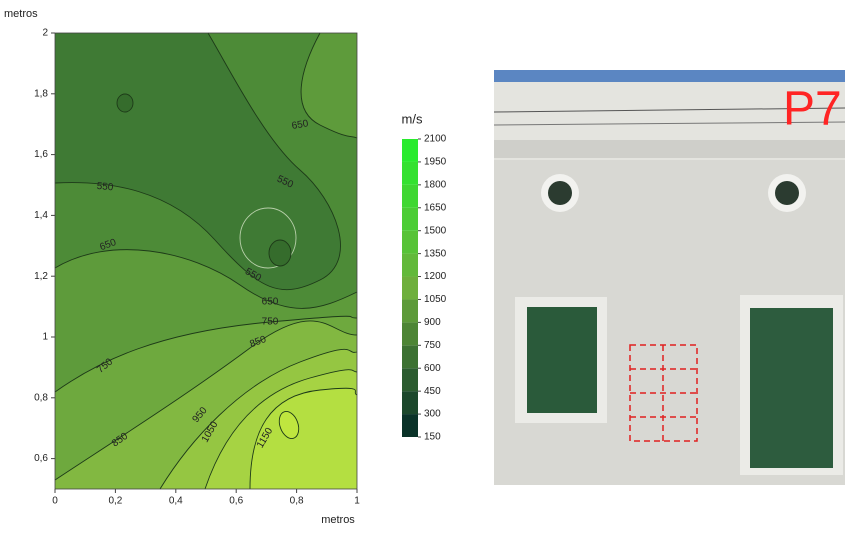 This screenshot has height=534, width=845. Describe the element at coordinates (412, 118) in the screenshot. I see `colorbar-title: m/s` at that location.